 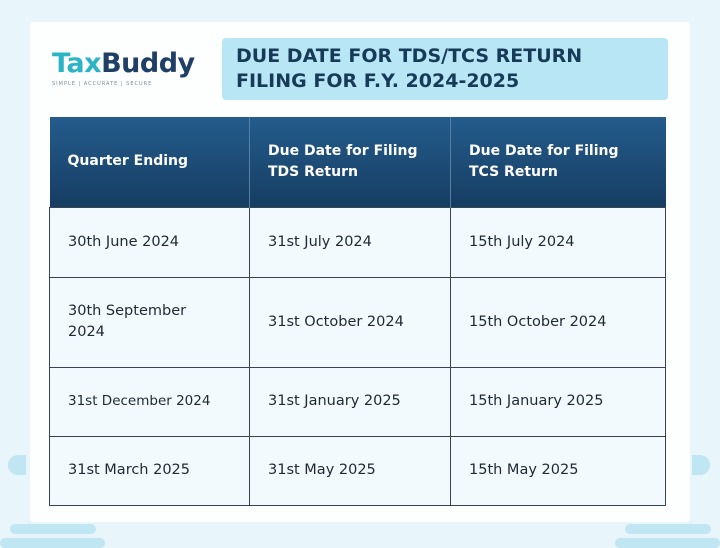 What do you see at coordinates (558, 162) in the screenshot?
I see `header-tcs-due-date: Due Date for Filing TCS Return` at bounding box center [558, 162].